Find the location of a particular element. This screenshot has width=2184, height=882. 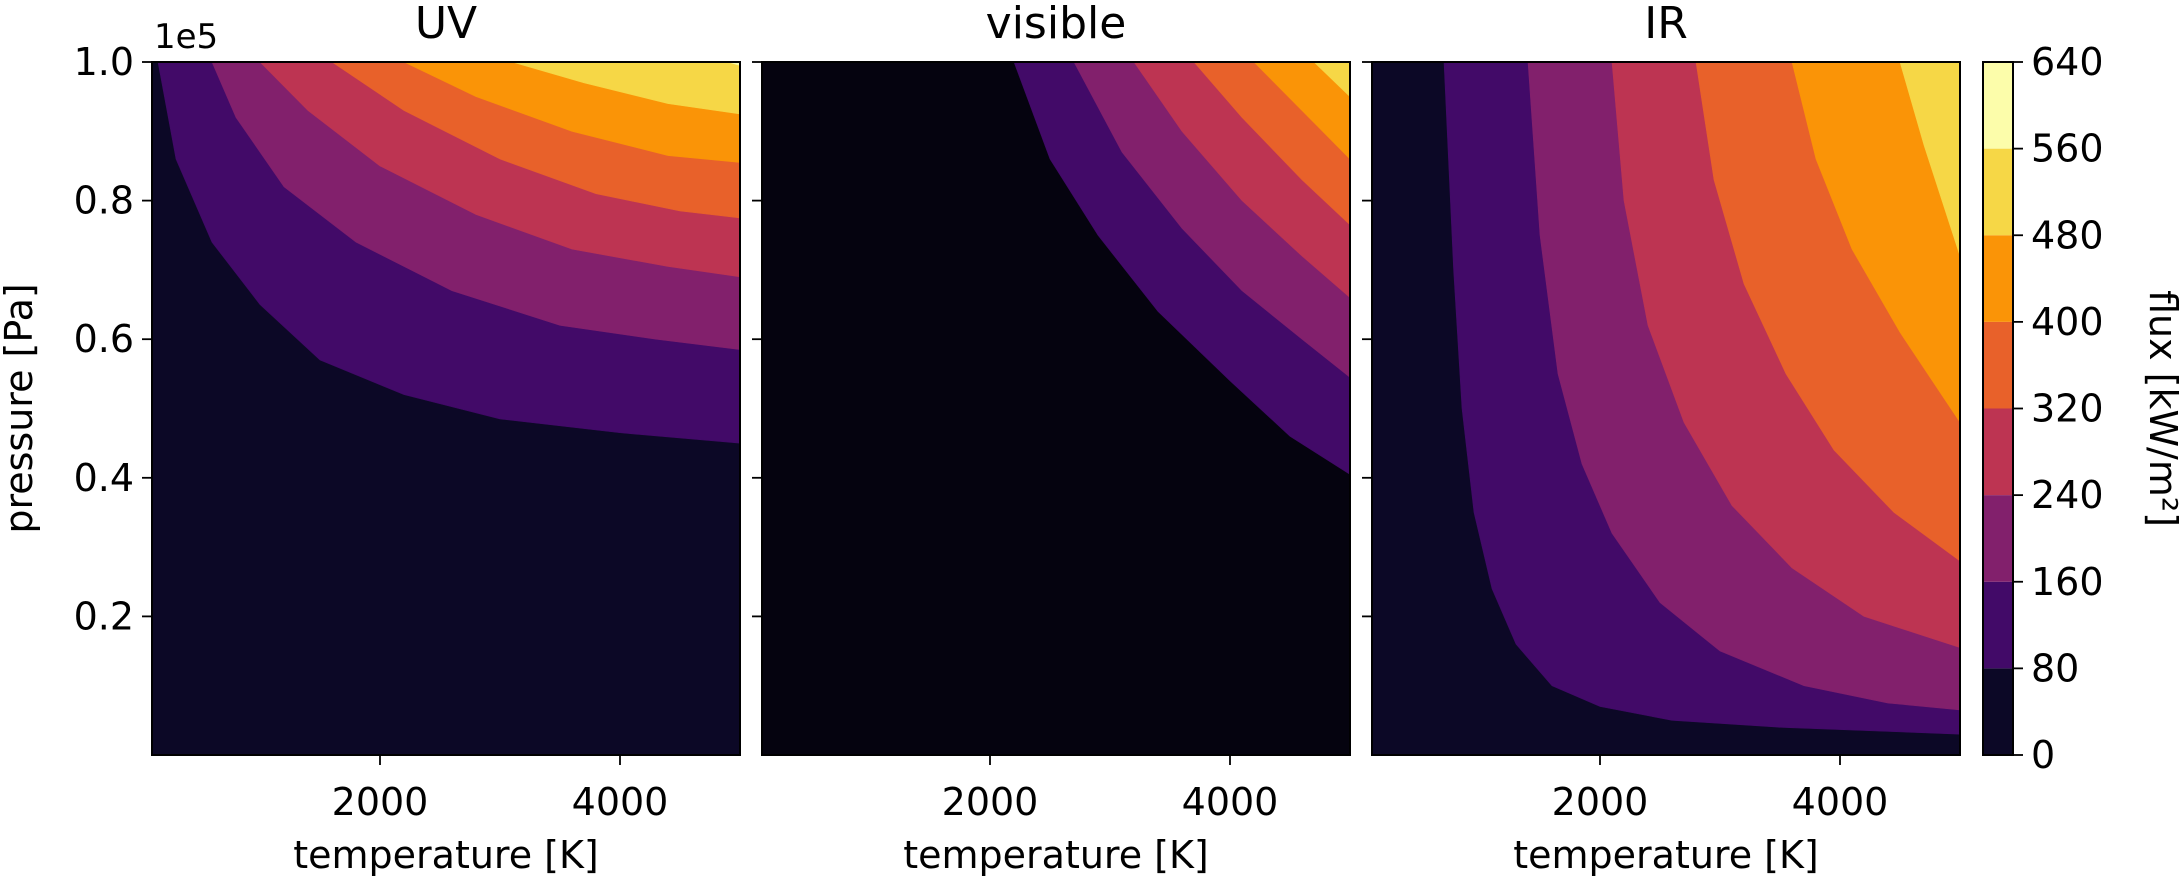

colorbar-tick-label: 0 is located at coordinates (2043, 755).